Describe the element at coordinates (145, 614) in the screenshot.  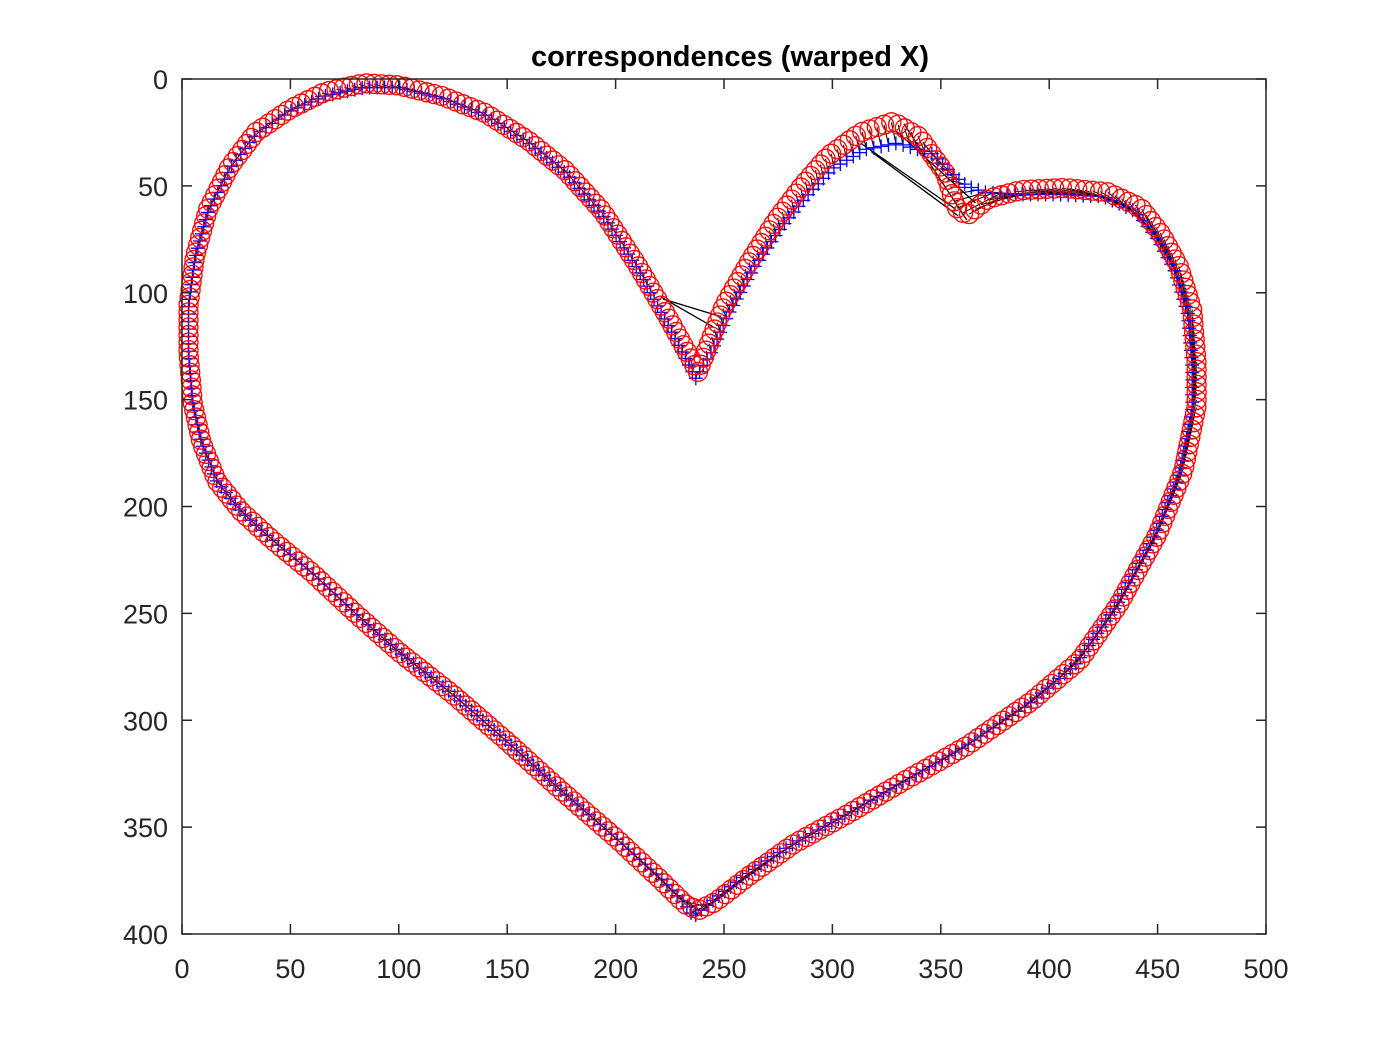
I see `y-tick-label: 250` at that location.